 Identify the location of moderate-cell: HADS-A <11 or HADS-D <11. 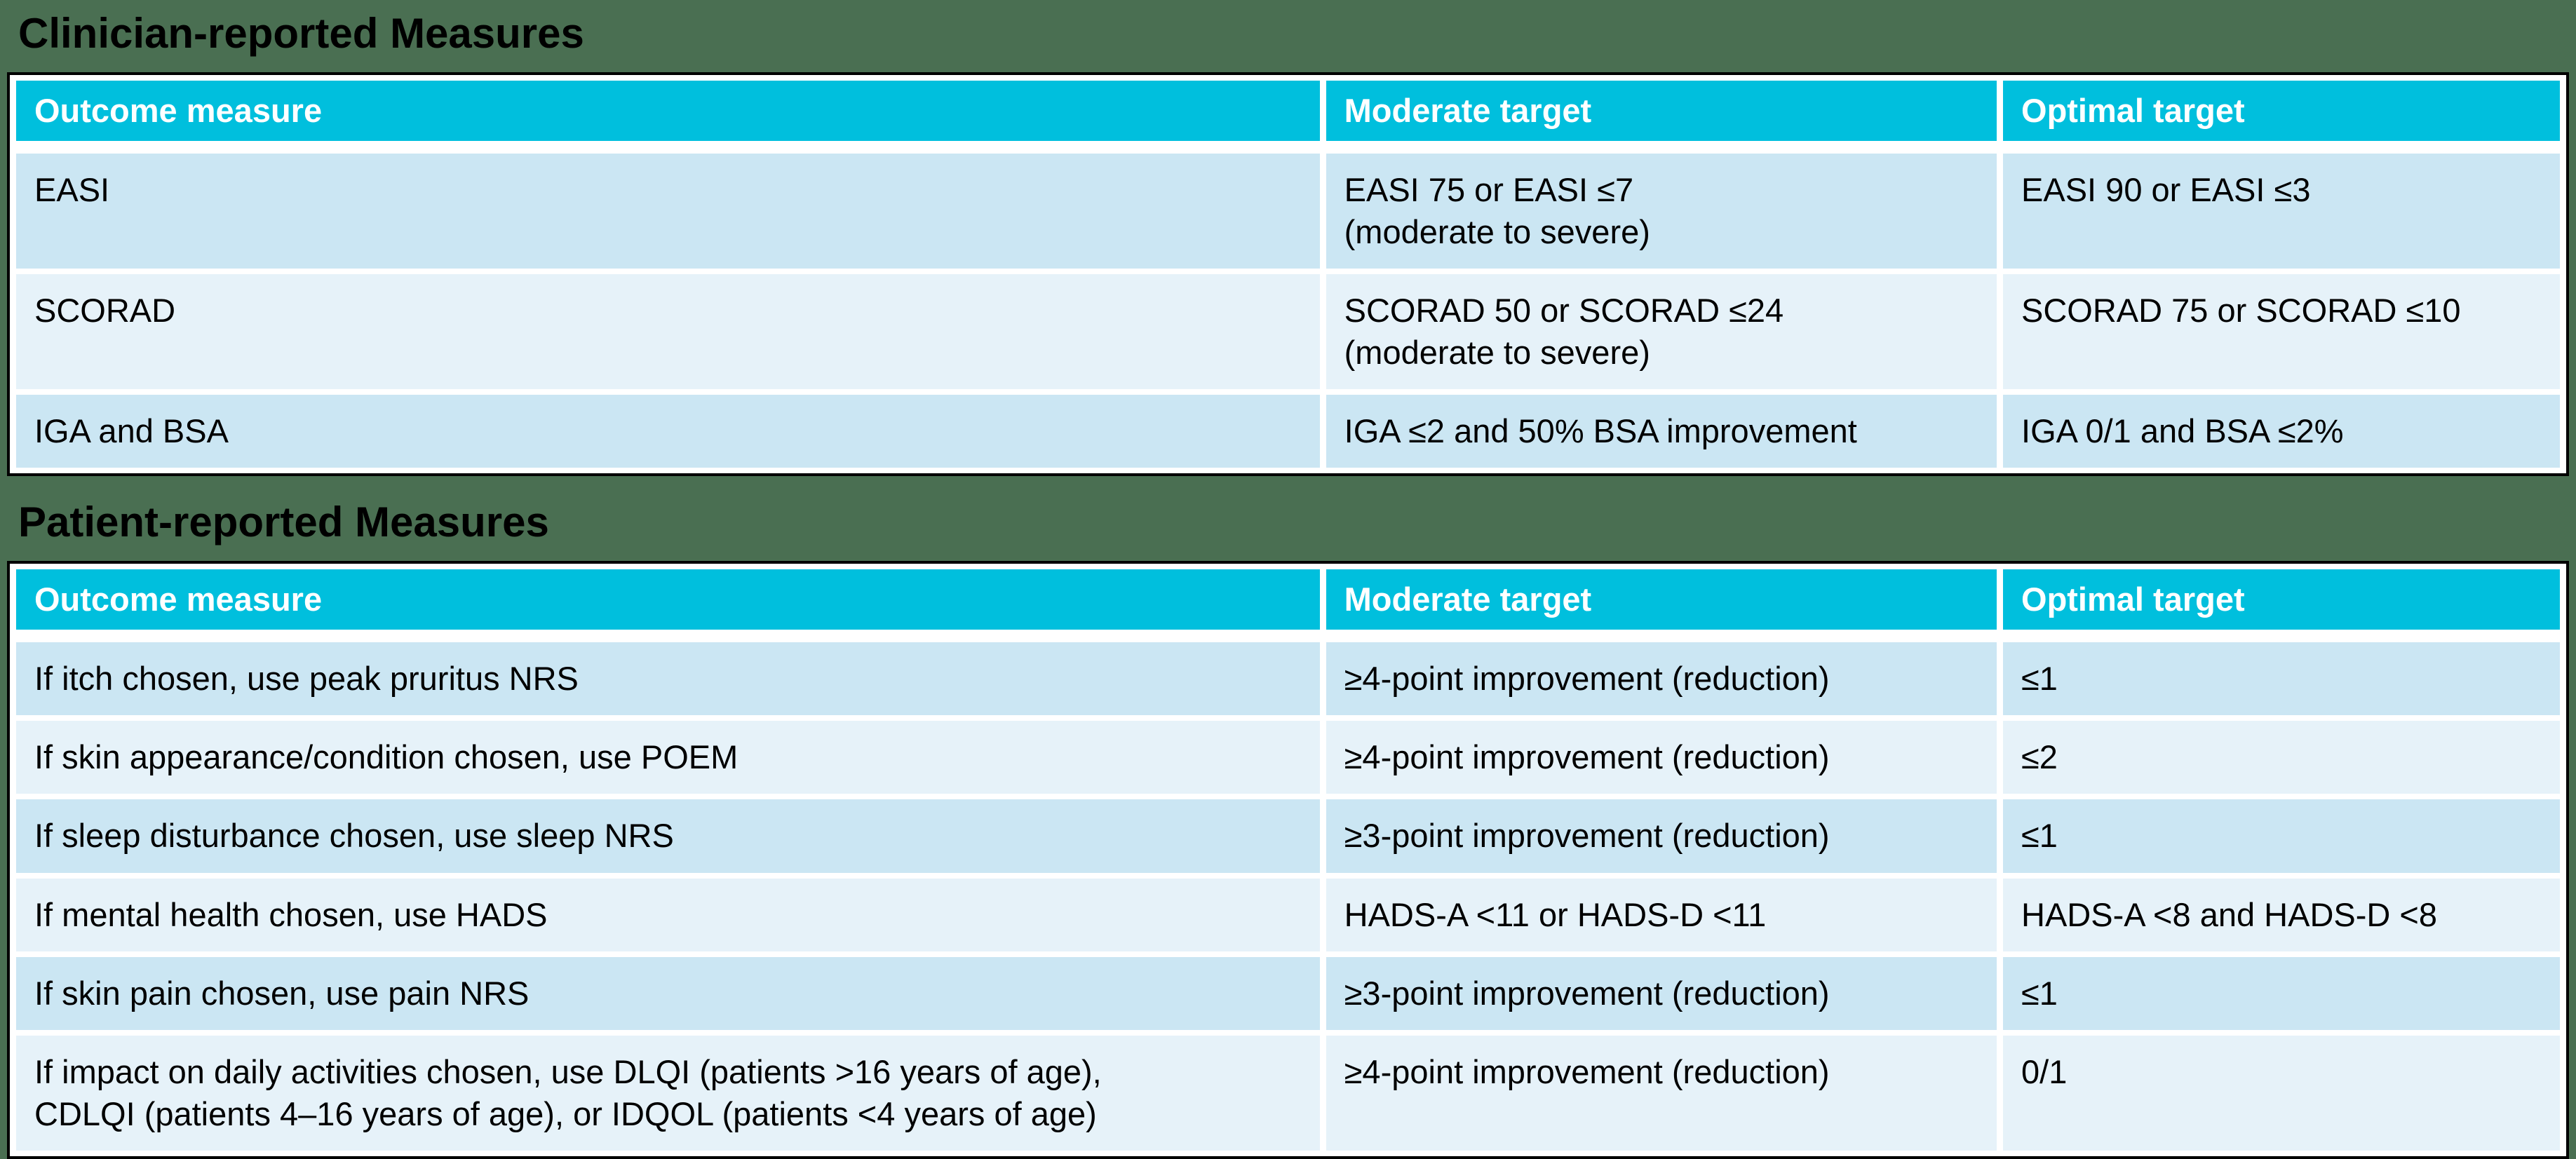
(1661, 914).